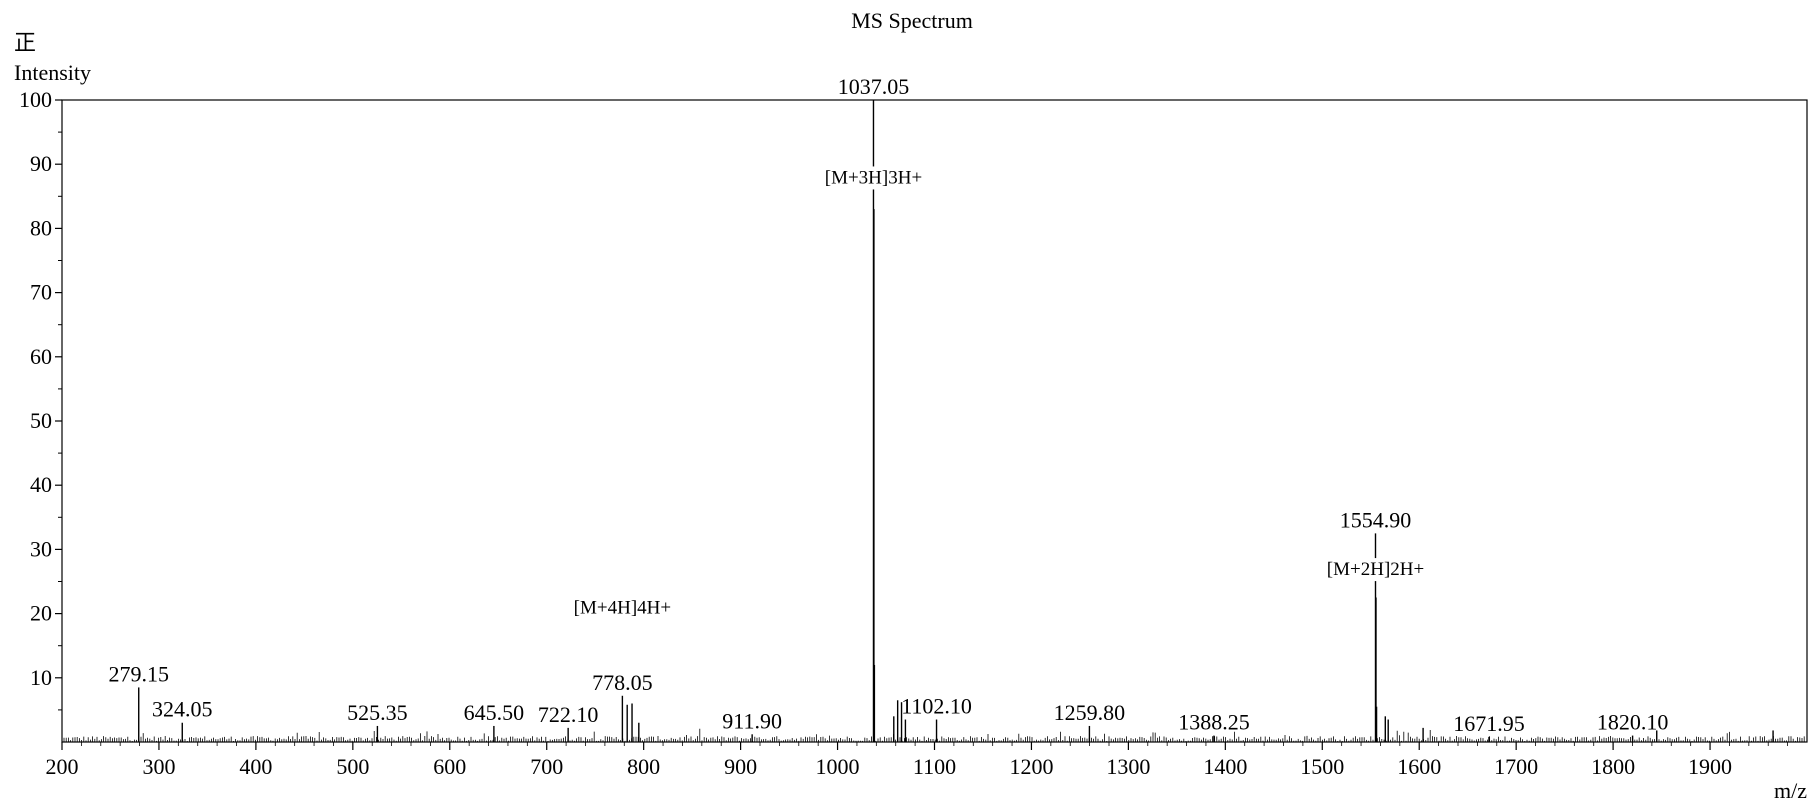 The width and height of the screenshot is (1812, 804). What do you see at coordinates (1516, 766) in the screenshot?
I see `x-tick-label: 1700` at bounding box center [1516, 766].